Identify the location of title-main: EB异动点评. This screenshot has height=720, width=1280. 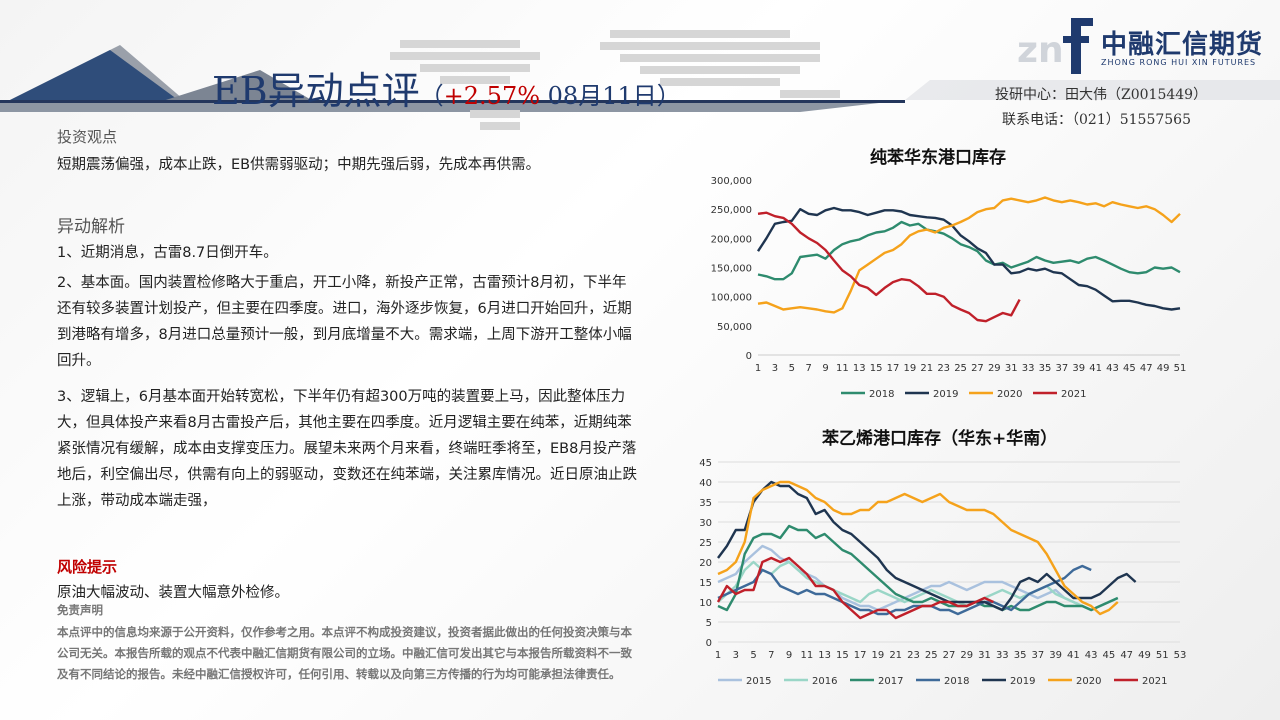
(316, 91).